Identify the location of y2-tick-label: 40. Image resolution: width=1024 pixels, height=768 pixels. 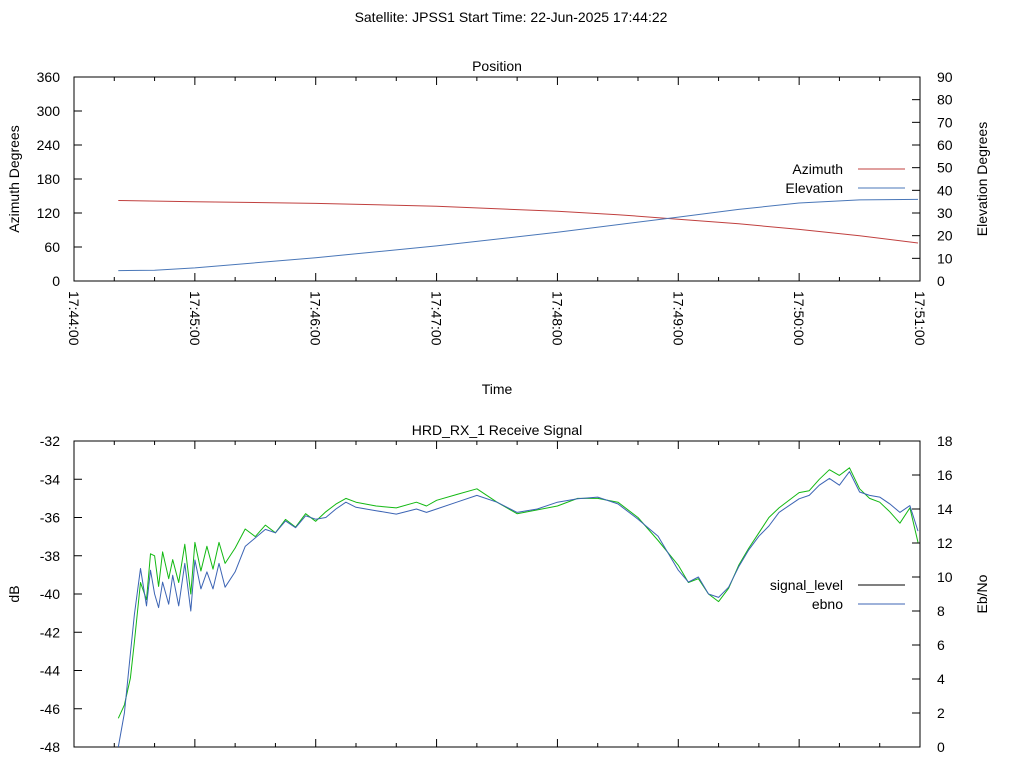
(945, 190).